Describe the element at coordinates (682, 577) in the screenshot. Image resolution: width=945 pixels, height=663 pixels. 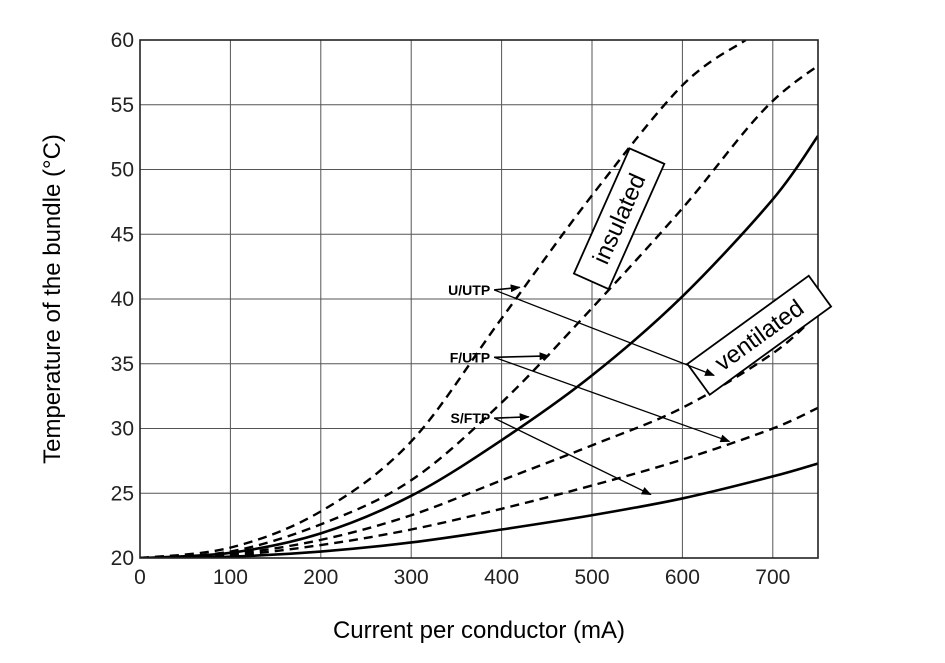
I see `x-tick-label: 600` at that location.